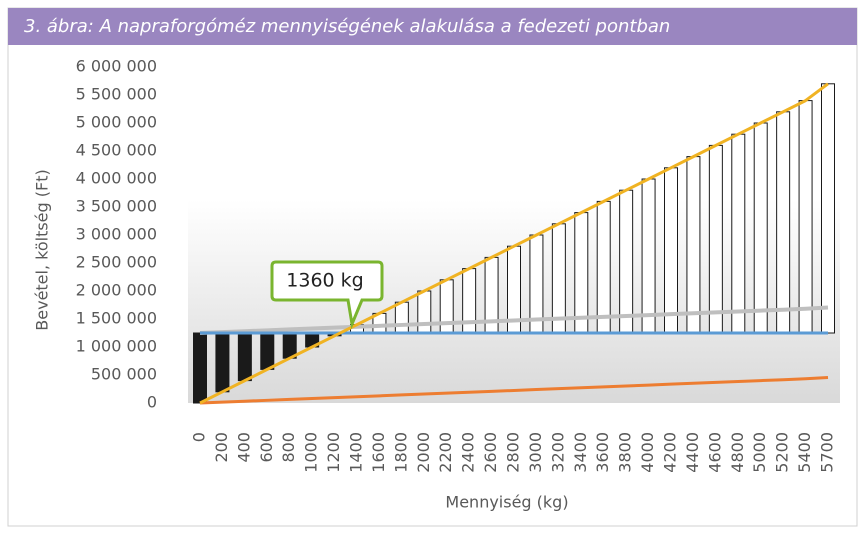  What do you see at coordinates (116, 262) in the screenshot?
I see `y-tick-label: 2 500 000` at bounding box center [116, 262].